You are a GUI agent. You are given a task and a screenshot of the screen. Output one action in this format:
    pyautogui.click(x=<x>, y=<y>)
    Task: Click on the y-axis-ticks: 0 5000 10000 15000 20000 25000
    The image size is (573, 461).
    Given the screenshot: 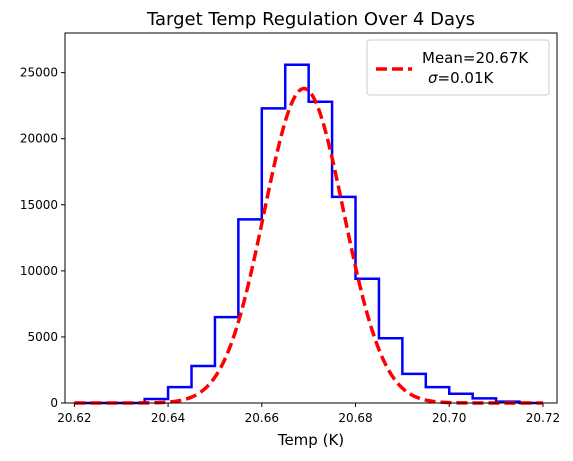 What is the action you would take?
    pyautogui.click(x=42, y=238)
    